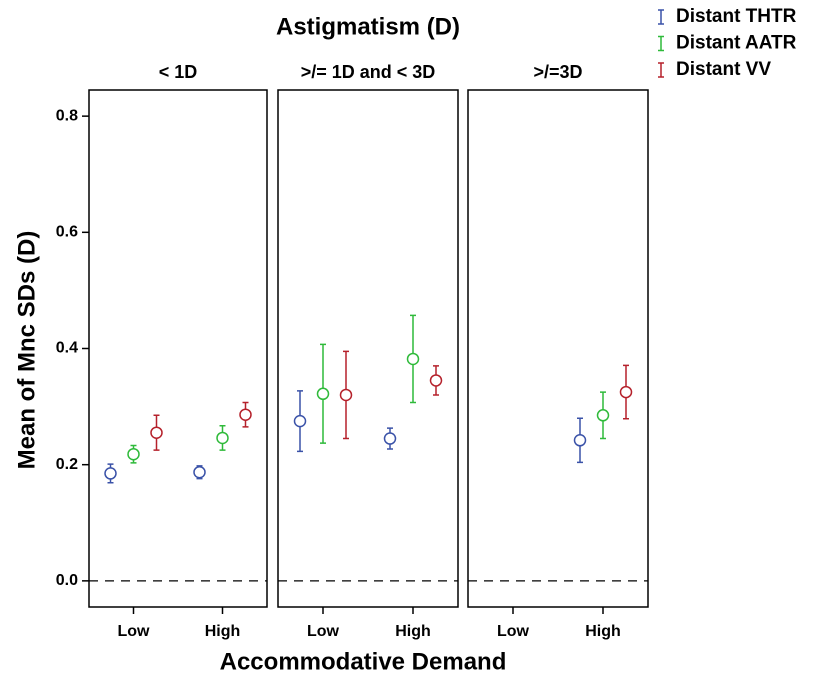  Describe the element at coordinates (26, 350) in the screenshot. I see `y-axis-label: Mean of Mnc SDs (D)` at that location.